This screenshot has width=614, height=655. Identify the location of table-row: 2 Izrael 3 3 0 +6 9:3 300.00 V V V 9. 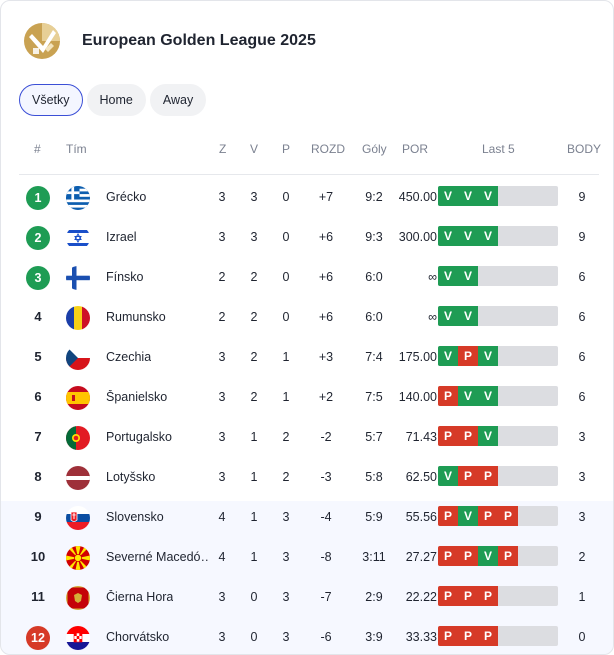
(307, 238).